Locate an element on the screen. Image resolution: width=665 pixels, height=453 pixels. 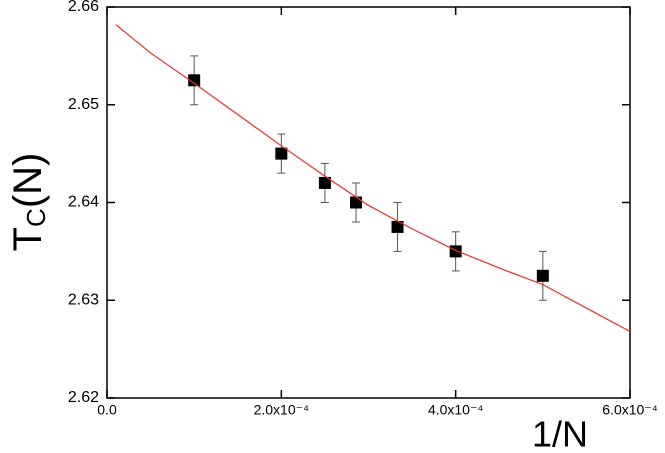
y-label-rest: (N) is located at coordinates (28, 181).